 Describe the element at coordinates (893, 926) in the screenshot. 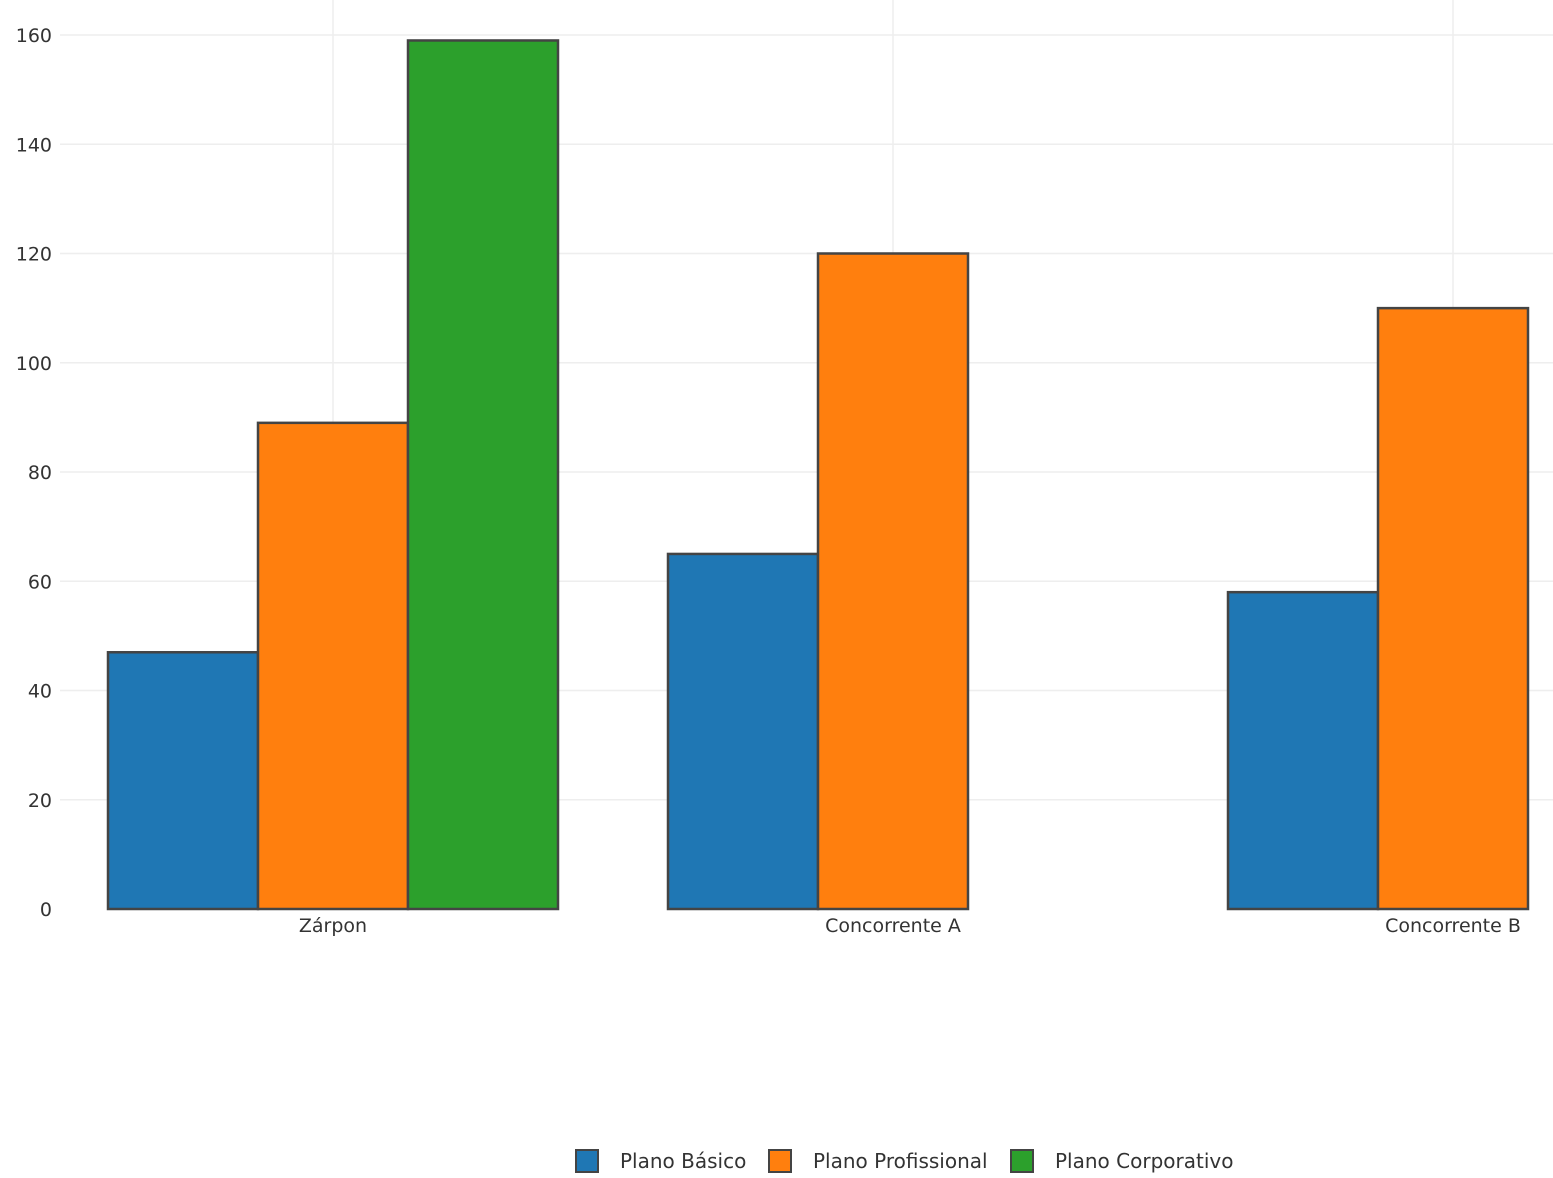

I see `x-tick-label: Concorrente A` at that location.